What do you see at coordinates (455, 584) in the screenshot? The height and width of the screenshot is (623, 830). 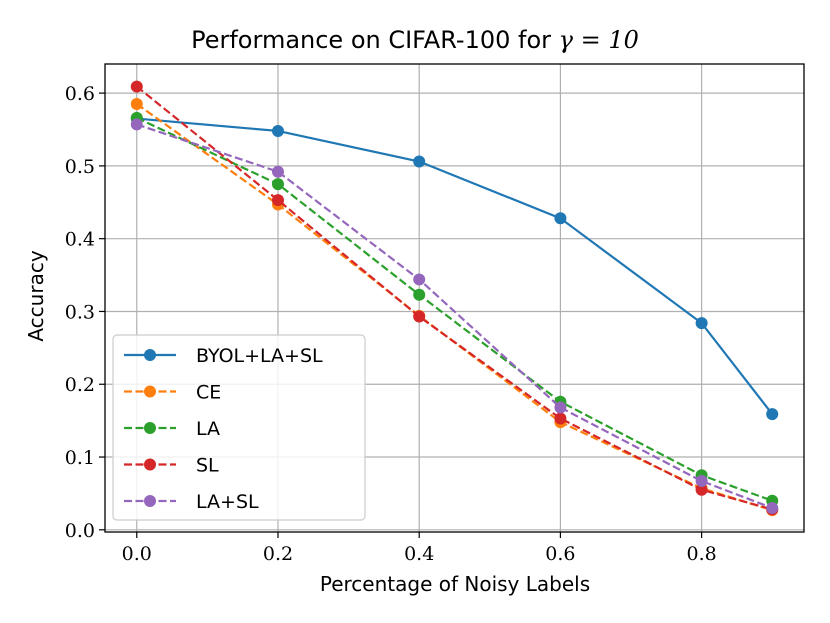 I see `x-axis-label: Percentage of Noisy Labels` at bounding box center [455, 584].